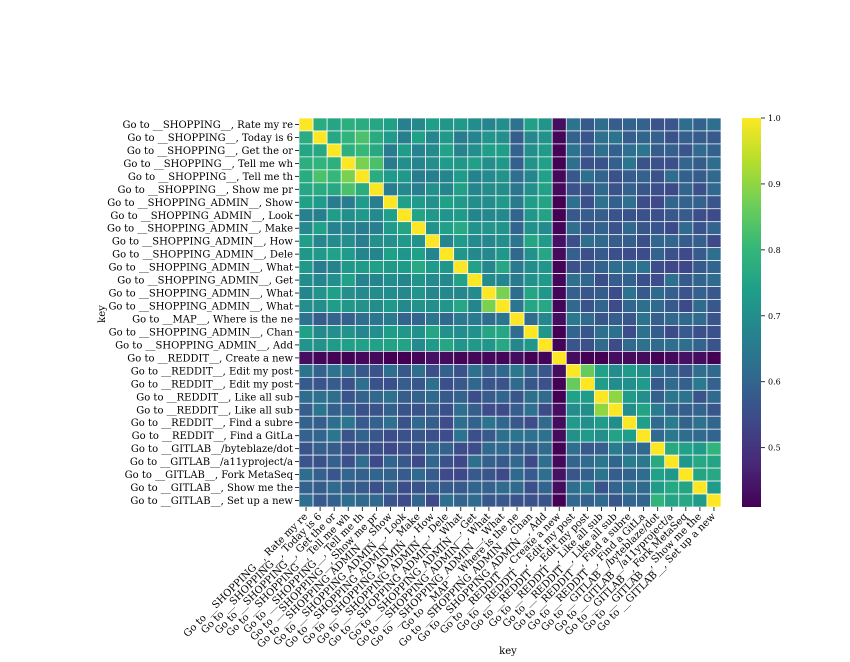 Image resolution: width=850 pixels, height=662 pixels. What do you see at coordinates (212, 436) in the screenshot?
I see `y-tick-label: Go to __REDDIT__, Find a GitLa` at bounding box center [212, 436].